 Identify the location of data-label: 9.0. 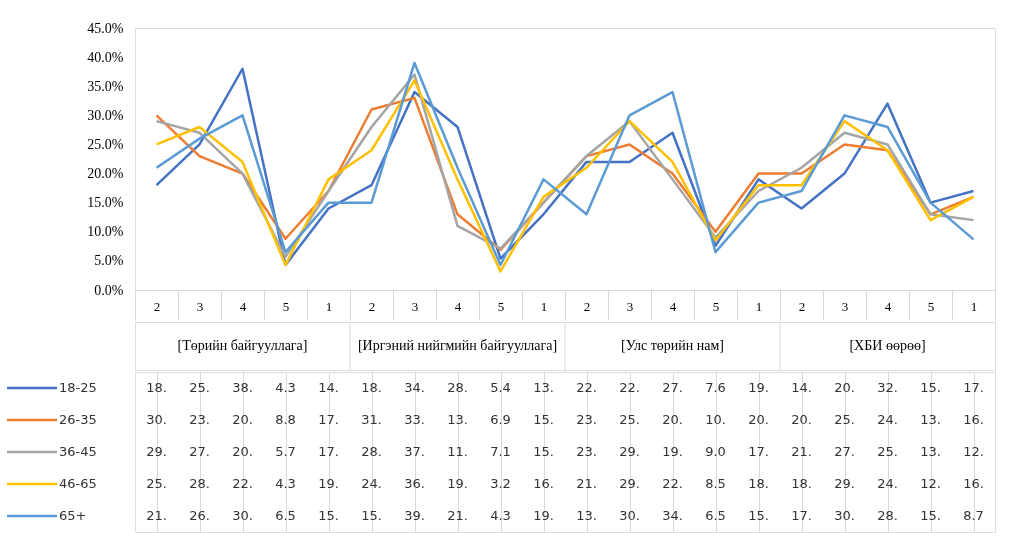
(715, 451).